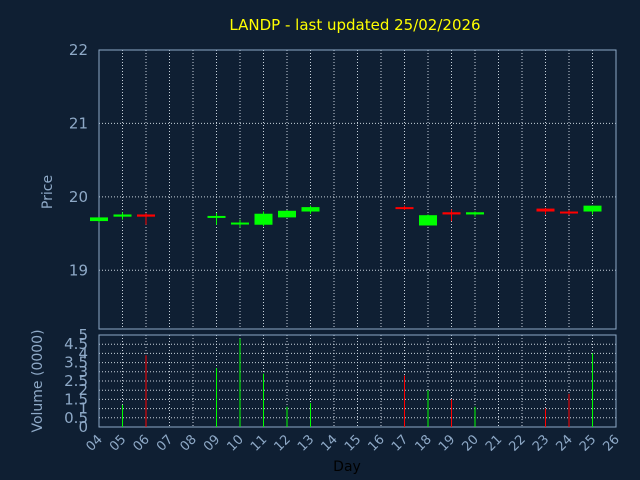 The width and height of the screenshot is (640, 480). What do you see at coordinates (78, 123) in the screenshot?
I see `price-tick-label: 21` at bounding box center [78, 123].